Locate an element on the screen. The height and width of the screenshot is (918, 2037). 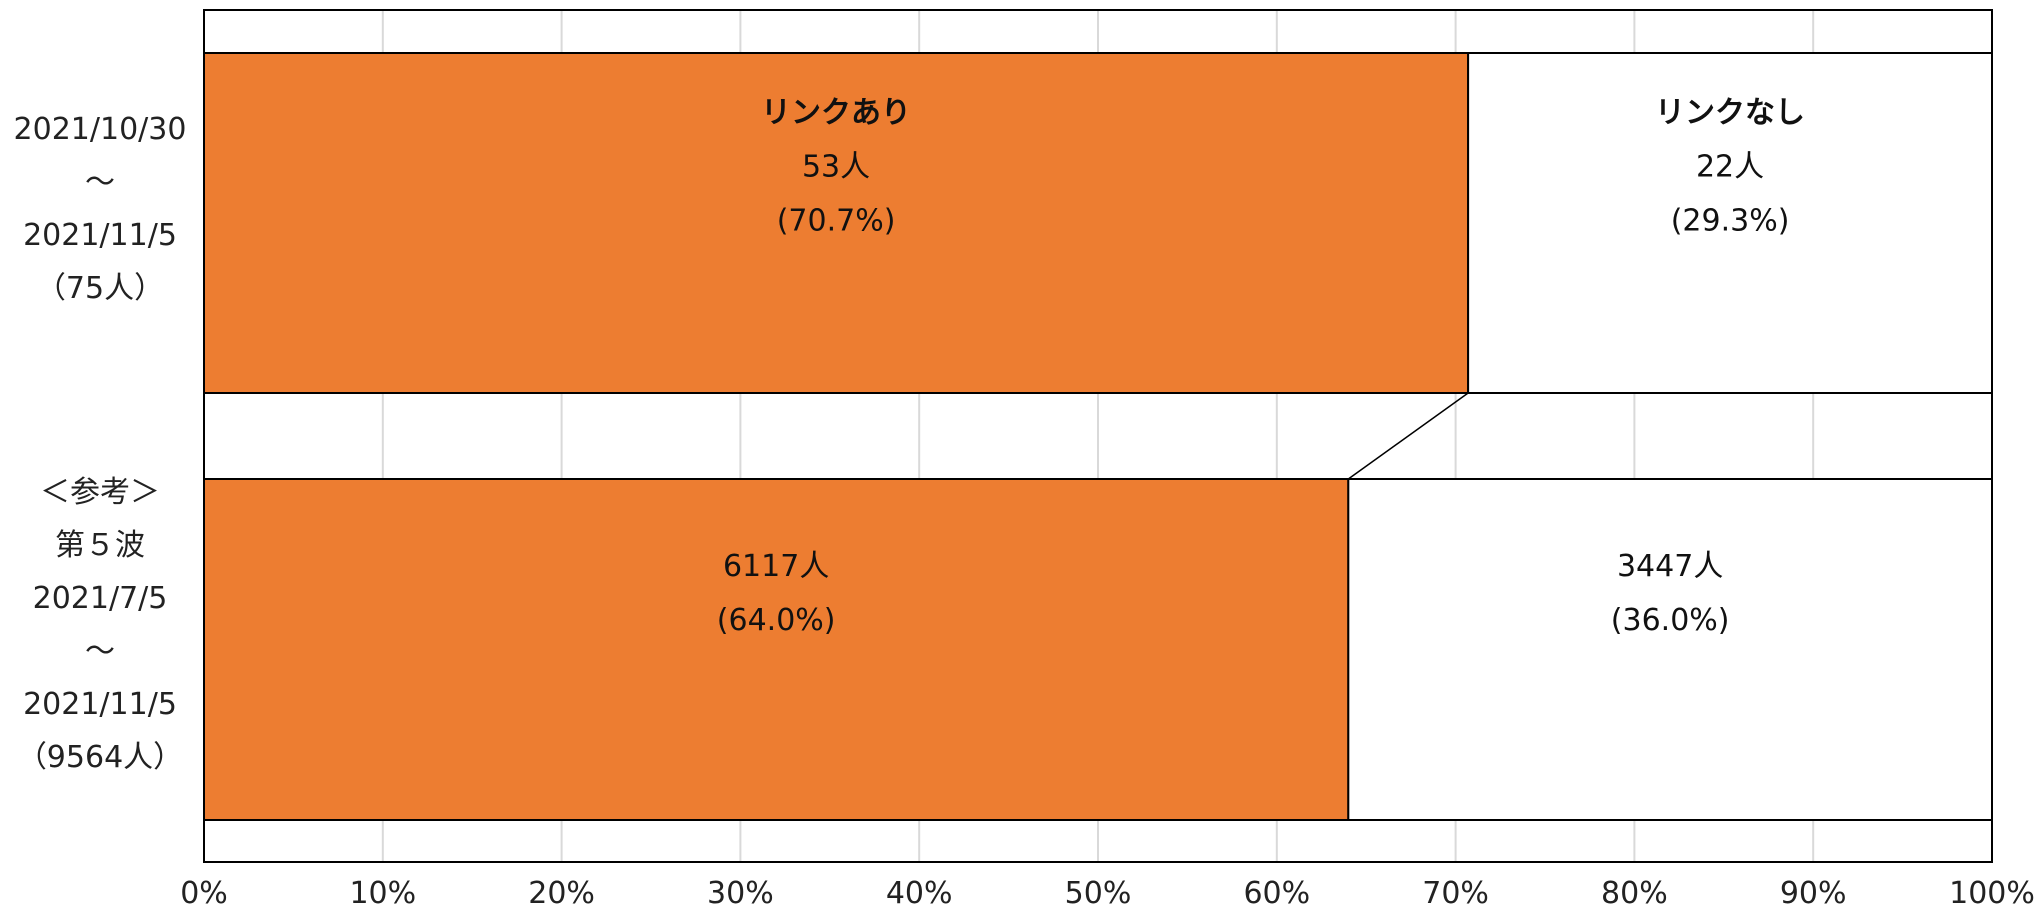
percent-label: (29.3%) is located at coordinates (1730, 221).